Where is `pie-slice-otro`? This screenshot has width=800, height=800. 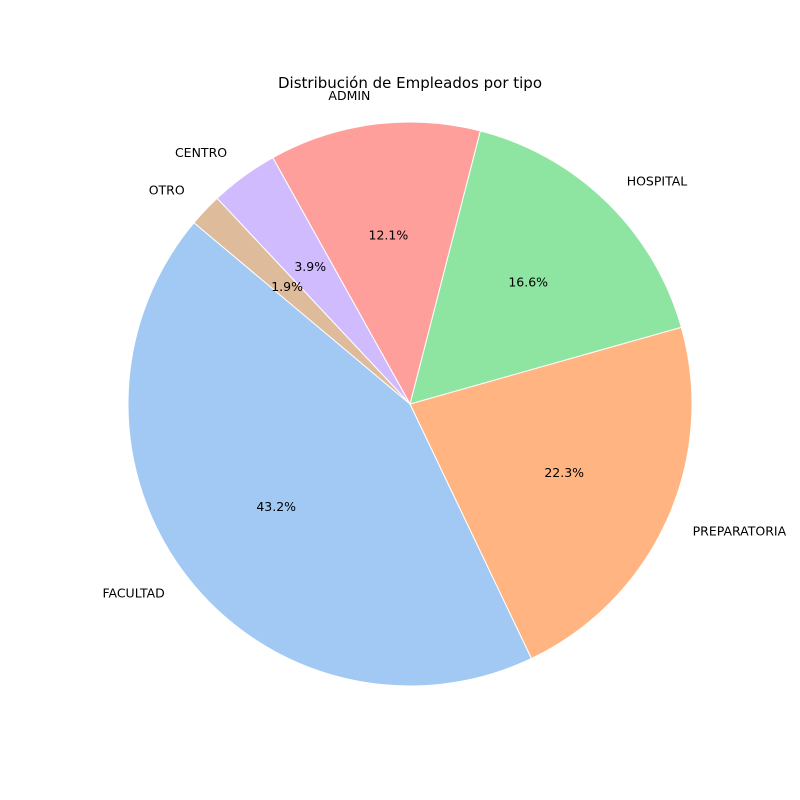 pie-slice-otro is located at coordinates (302, 301).